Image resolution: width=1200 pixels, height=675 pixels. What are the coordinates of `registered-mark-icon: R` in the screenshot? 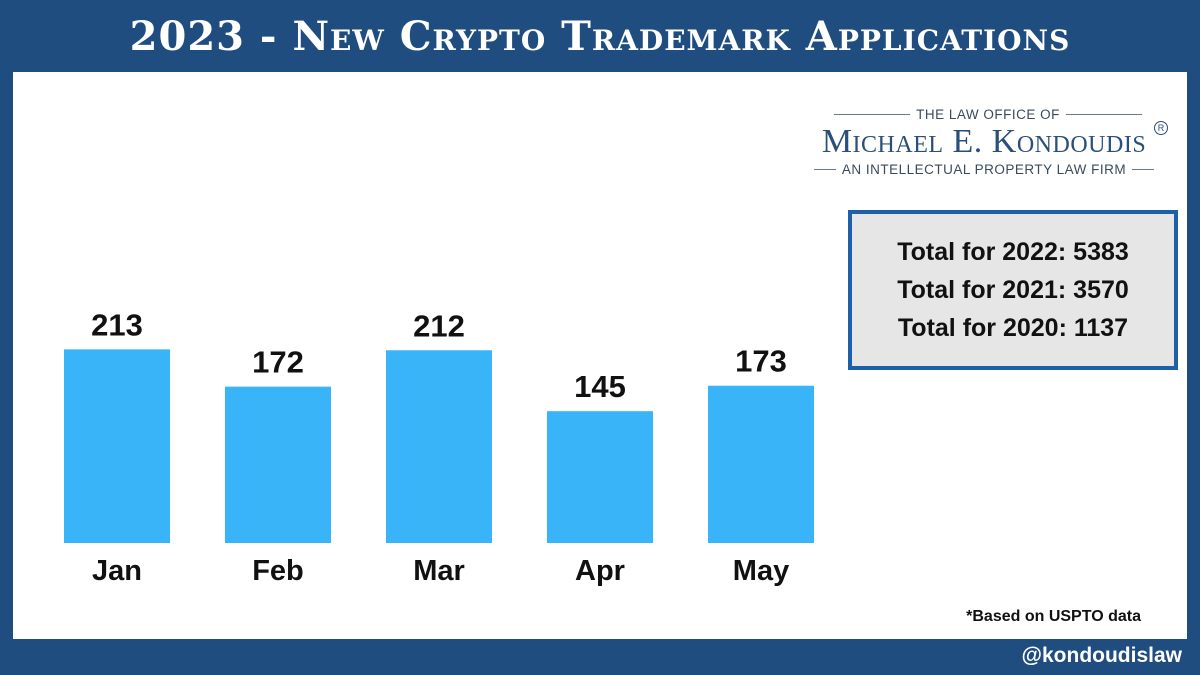 It's located at (1161, 128).